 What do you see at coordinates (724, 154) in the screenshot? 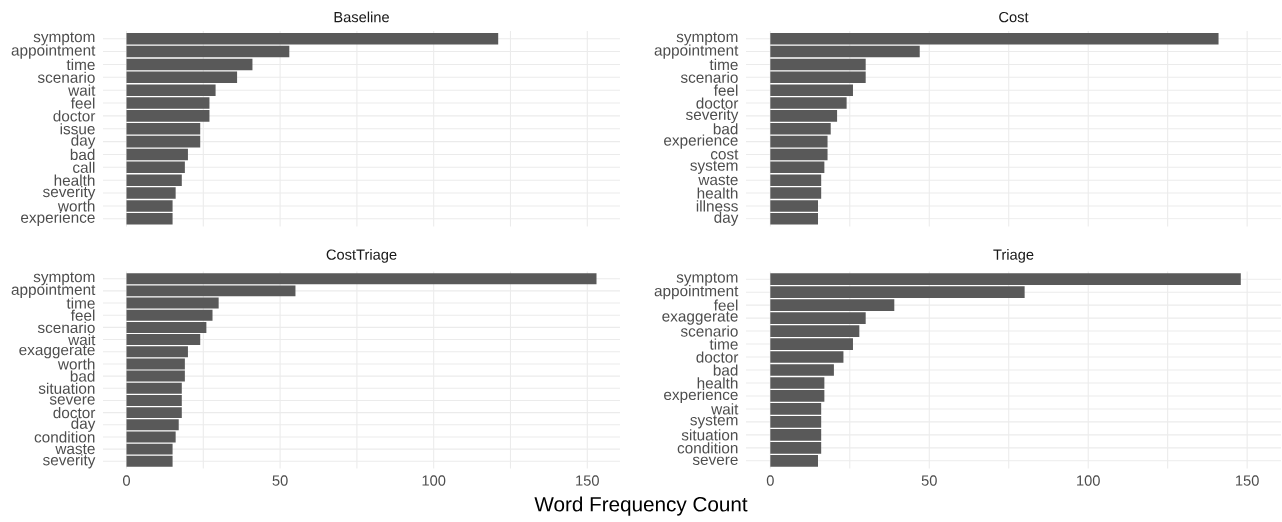
I see `y-tick-label: cost` at bounding box center [724, 154].